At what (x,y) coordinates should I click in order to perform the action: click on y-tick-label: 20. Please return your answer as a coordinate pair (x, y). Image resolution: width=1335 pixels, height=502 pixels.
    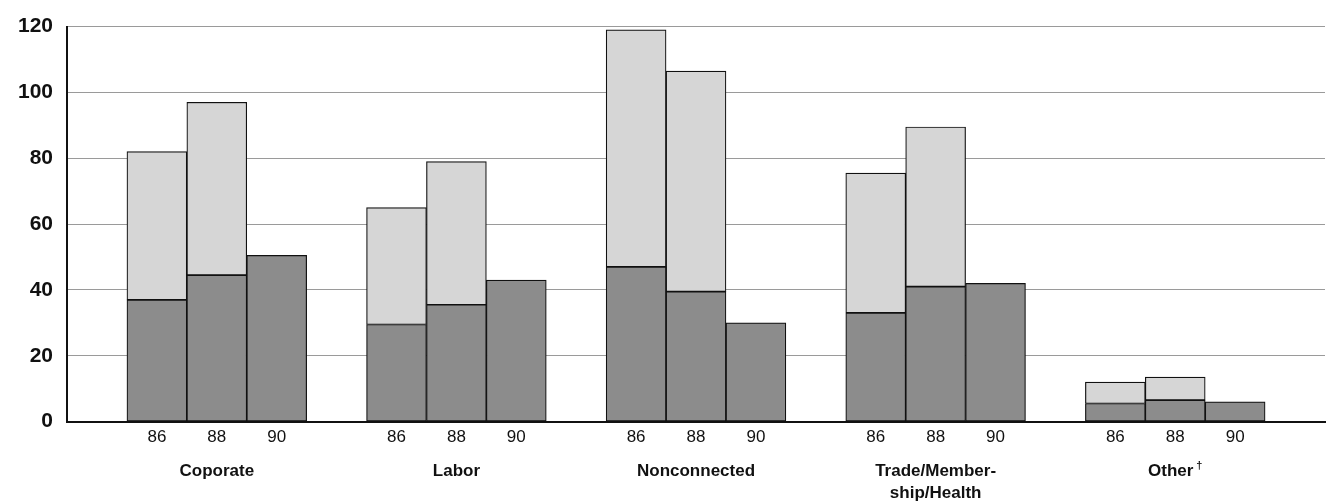
    Looking at the image, I should click on (41, 354).